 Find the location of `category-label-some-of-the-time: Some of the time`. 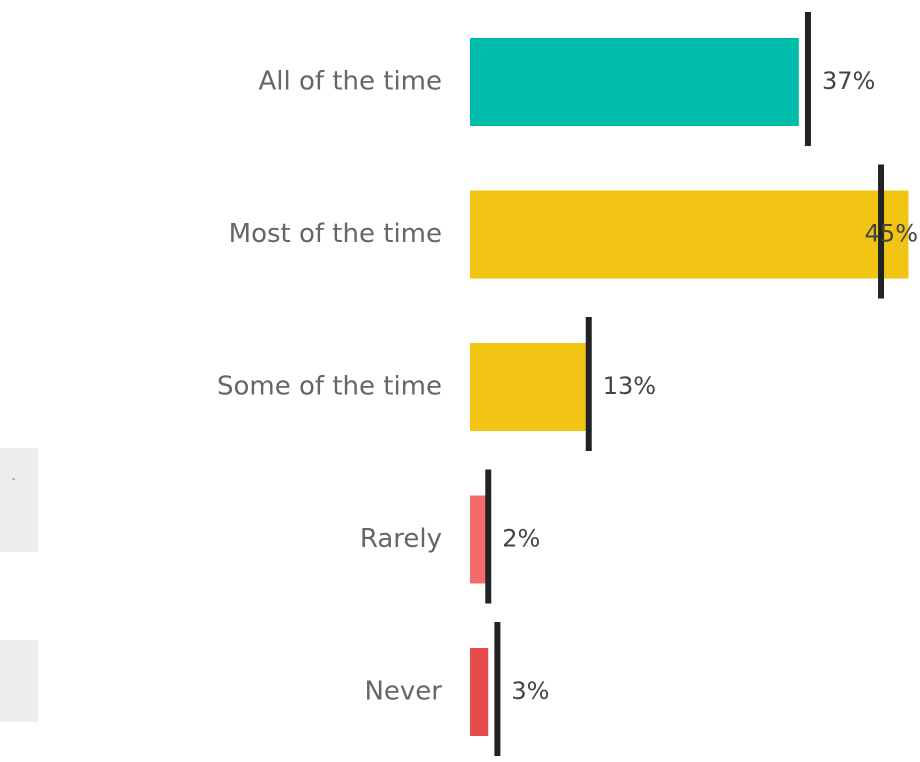

category-label-some-of-the-time: Some of the time is located at coordinates (329, 387).